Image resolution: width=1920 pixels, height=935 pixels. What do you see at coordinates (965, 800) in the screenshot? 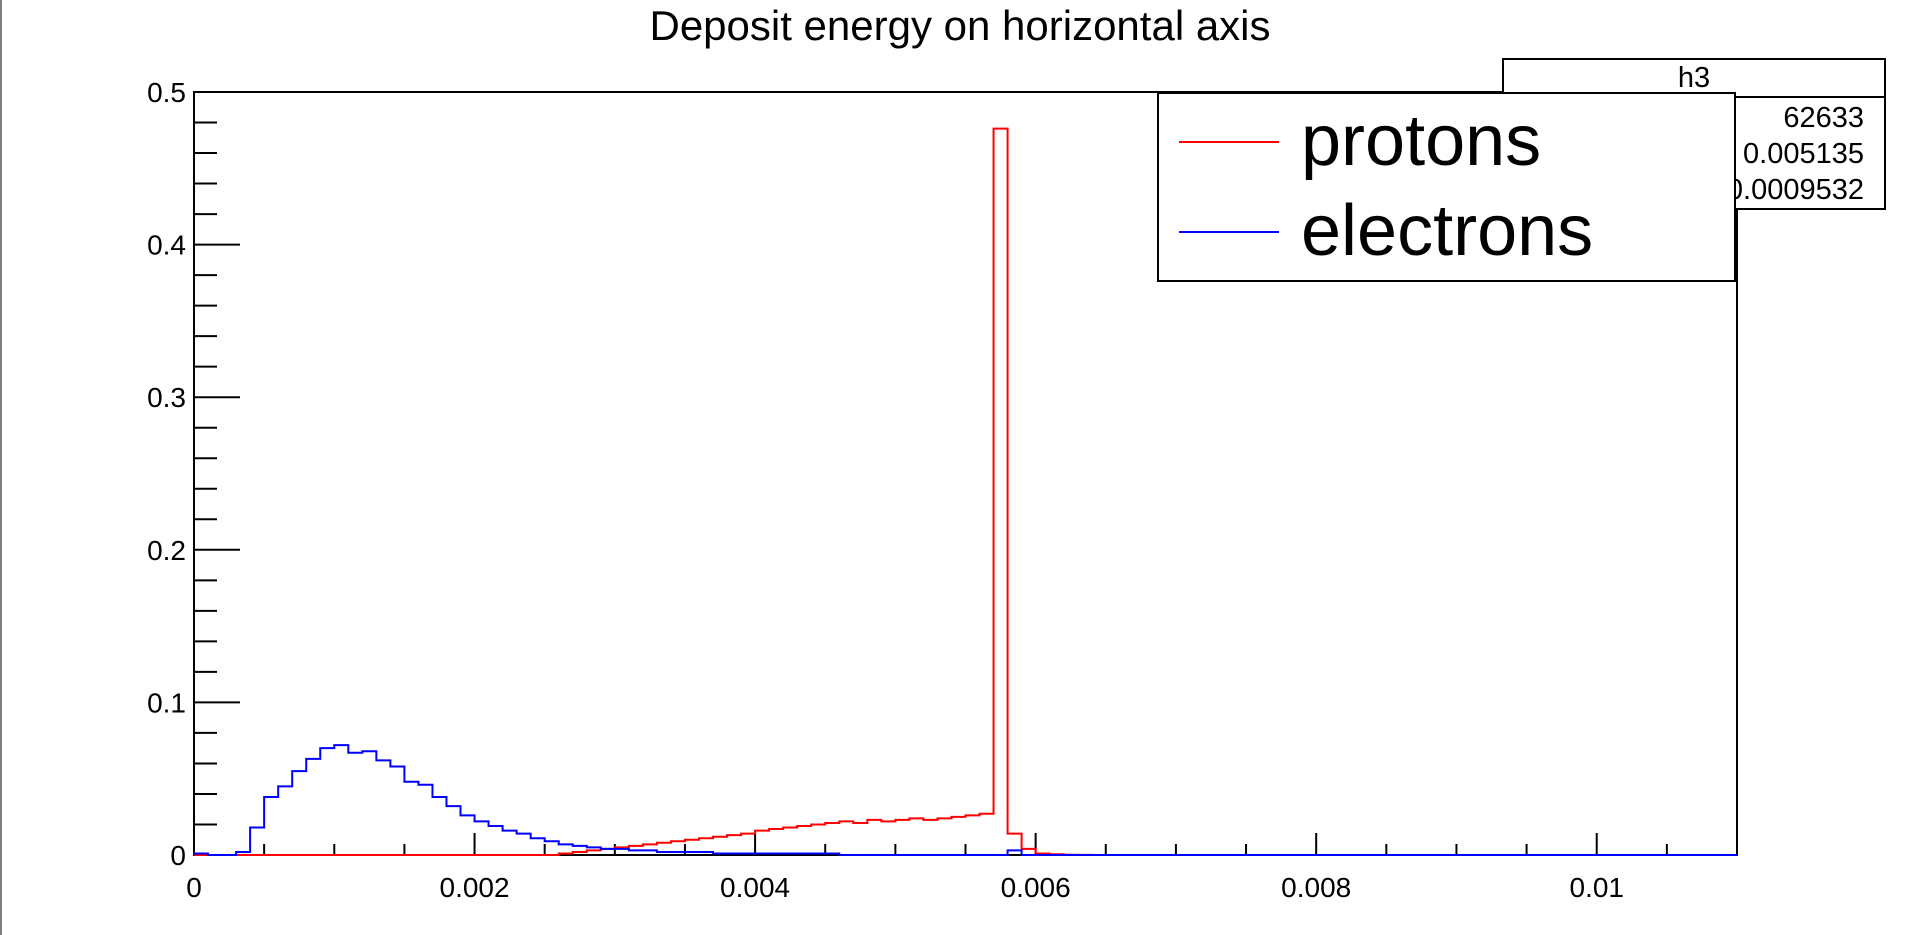
I see `series-electrons-histogram` at bounding box center [965, 800].